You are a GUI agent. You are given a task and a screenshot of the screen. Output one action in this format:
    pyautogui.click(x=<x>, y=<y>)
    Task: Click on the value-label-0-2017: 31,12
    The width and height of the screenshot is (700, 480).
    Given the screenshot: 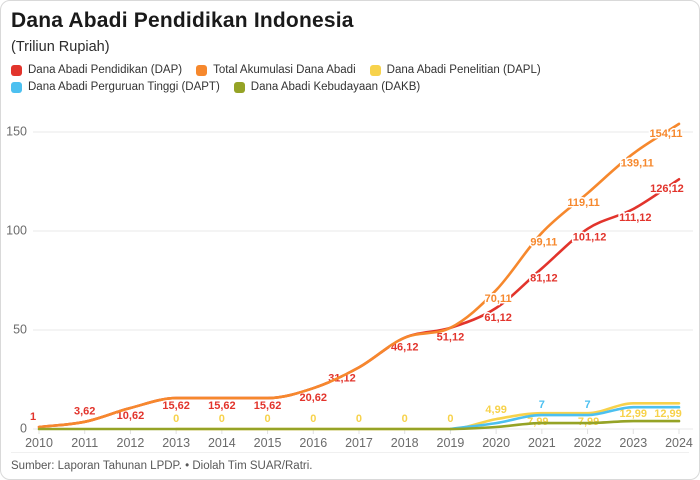 What is the action you would take?
    pyautogui.click(x=342, y=378)
    